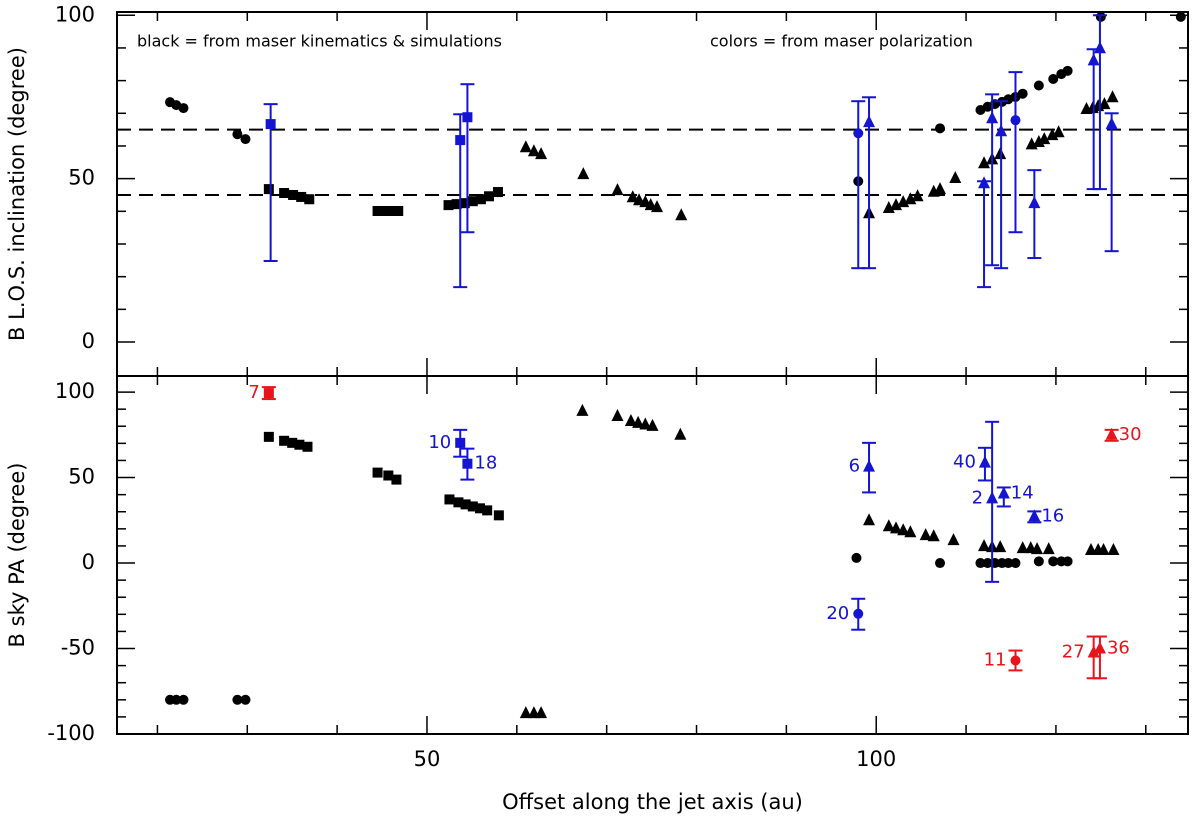 This screenshot has height=822, width=1200. Describe the element at coordinates (88, 341) in the screenshot. I see `y-tick-label: 0` at that location.